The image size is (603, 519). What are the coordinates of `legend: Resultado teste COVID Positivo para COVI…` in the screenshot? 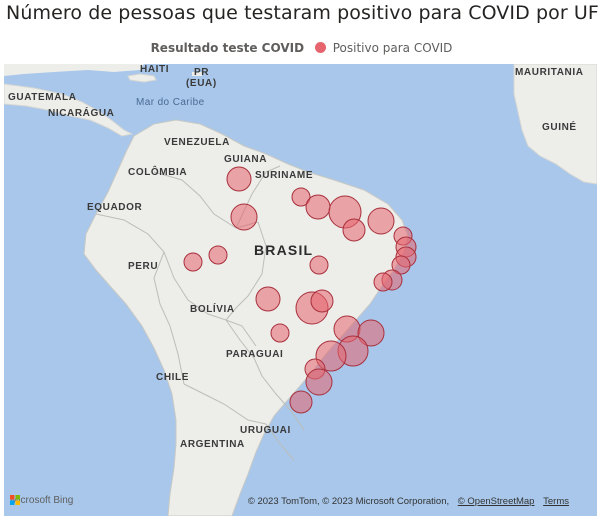 It's located at (301, 48).